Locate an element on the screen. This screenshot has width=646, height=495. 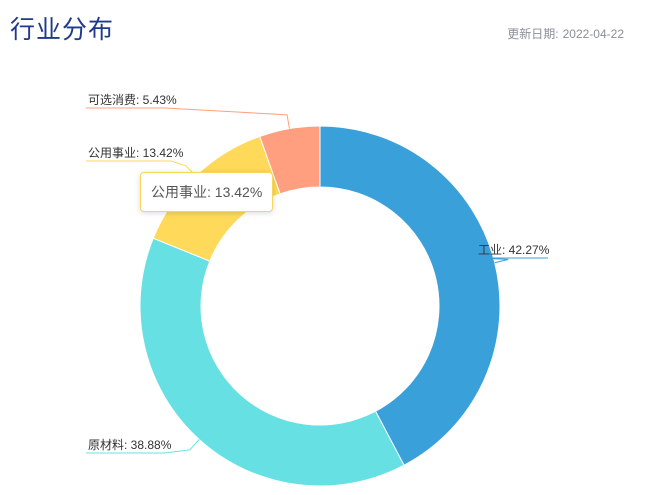
slice-label-公用事业: 公用事业: 13.42% is located at coordinates (136, 153).